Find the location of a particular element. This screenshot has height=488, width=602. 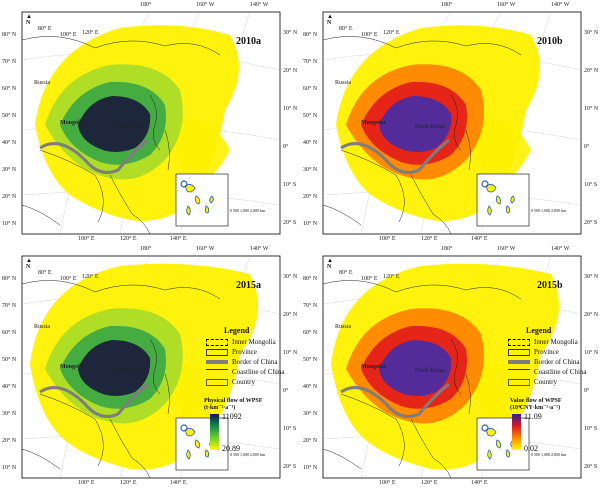

panel-title: 2010a is located at coordinates (248, 41).